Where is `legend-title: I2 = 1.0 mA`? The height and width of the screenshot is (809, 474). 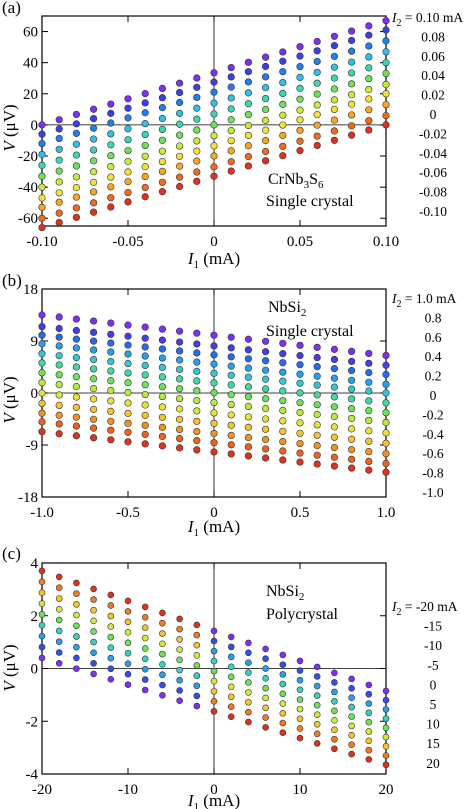 legend-title: I2 = 1.0 mA is located at coordinates (424, 300).